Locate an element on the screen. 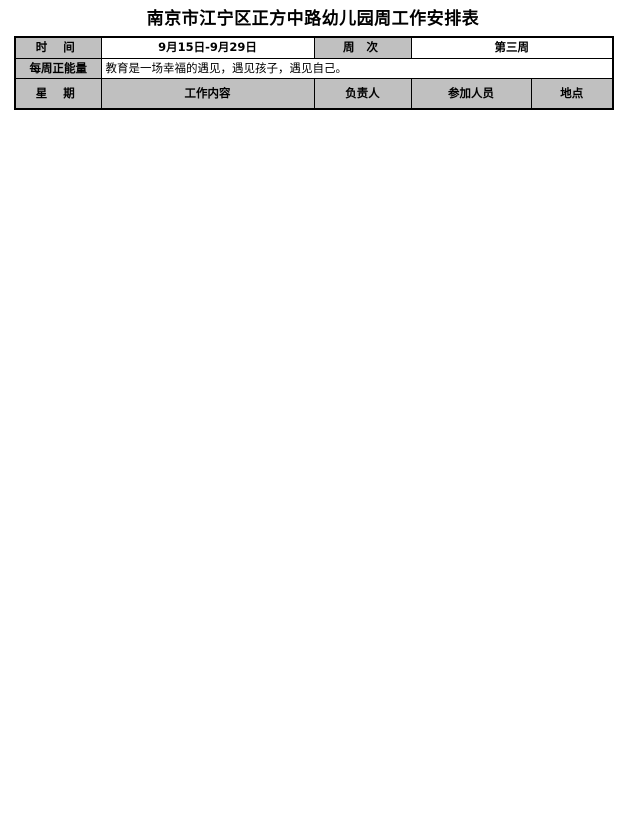 The image size is (626, 831). info-energy-row: 每周正能量 教育是一场幸福的遇见，遇见孩子，遇见自己。 is located at coordinates (314, 68).